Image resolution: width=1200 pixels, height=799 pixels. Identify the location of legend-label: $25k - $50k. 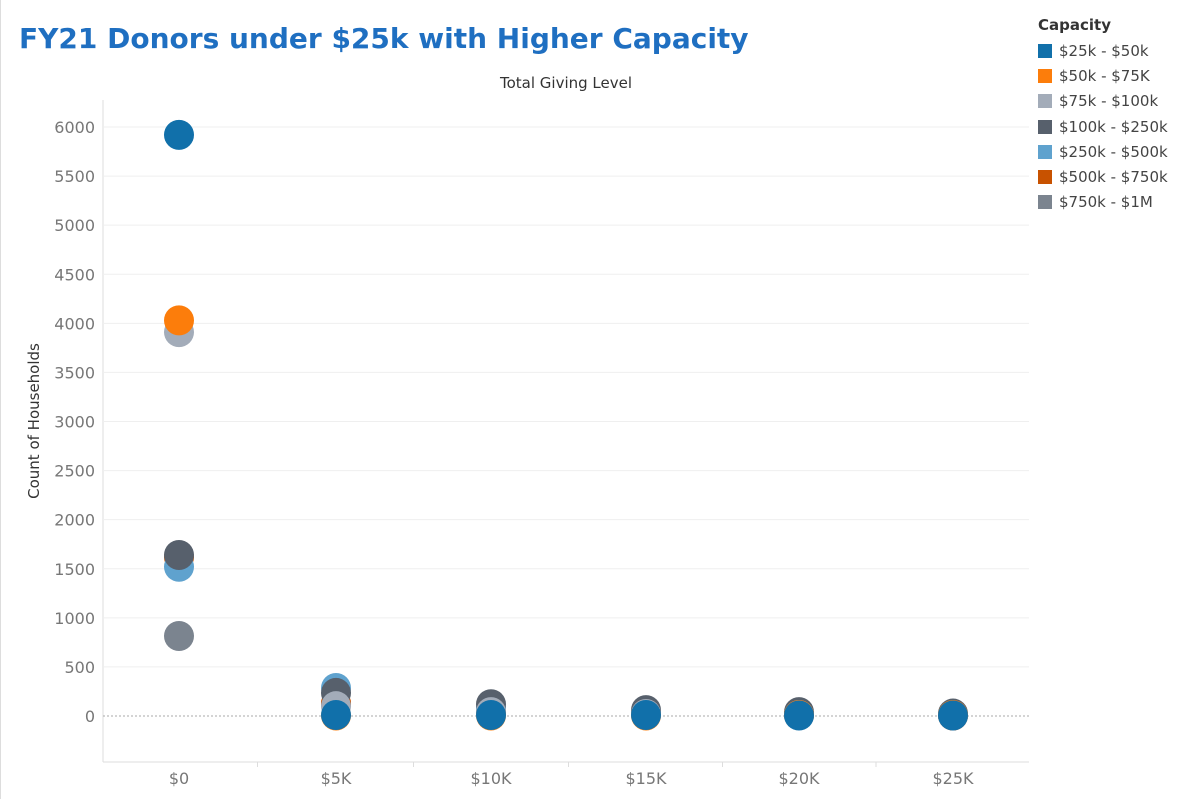
(1104, 50).